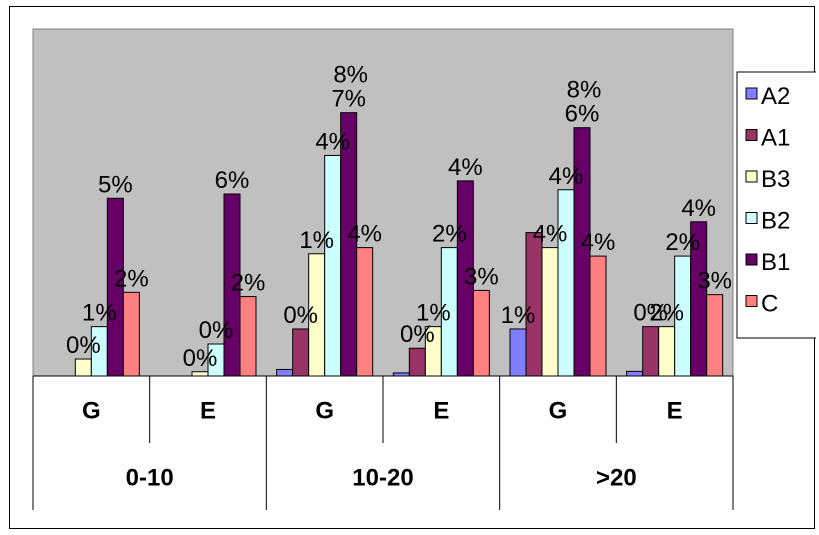  What do you see at coordinates (566, 176) in the screenshot?
I see `data-label-b2-5: 4%` at bounding box center [566, 176].